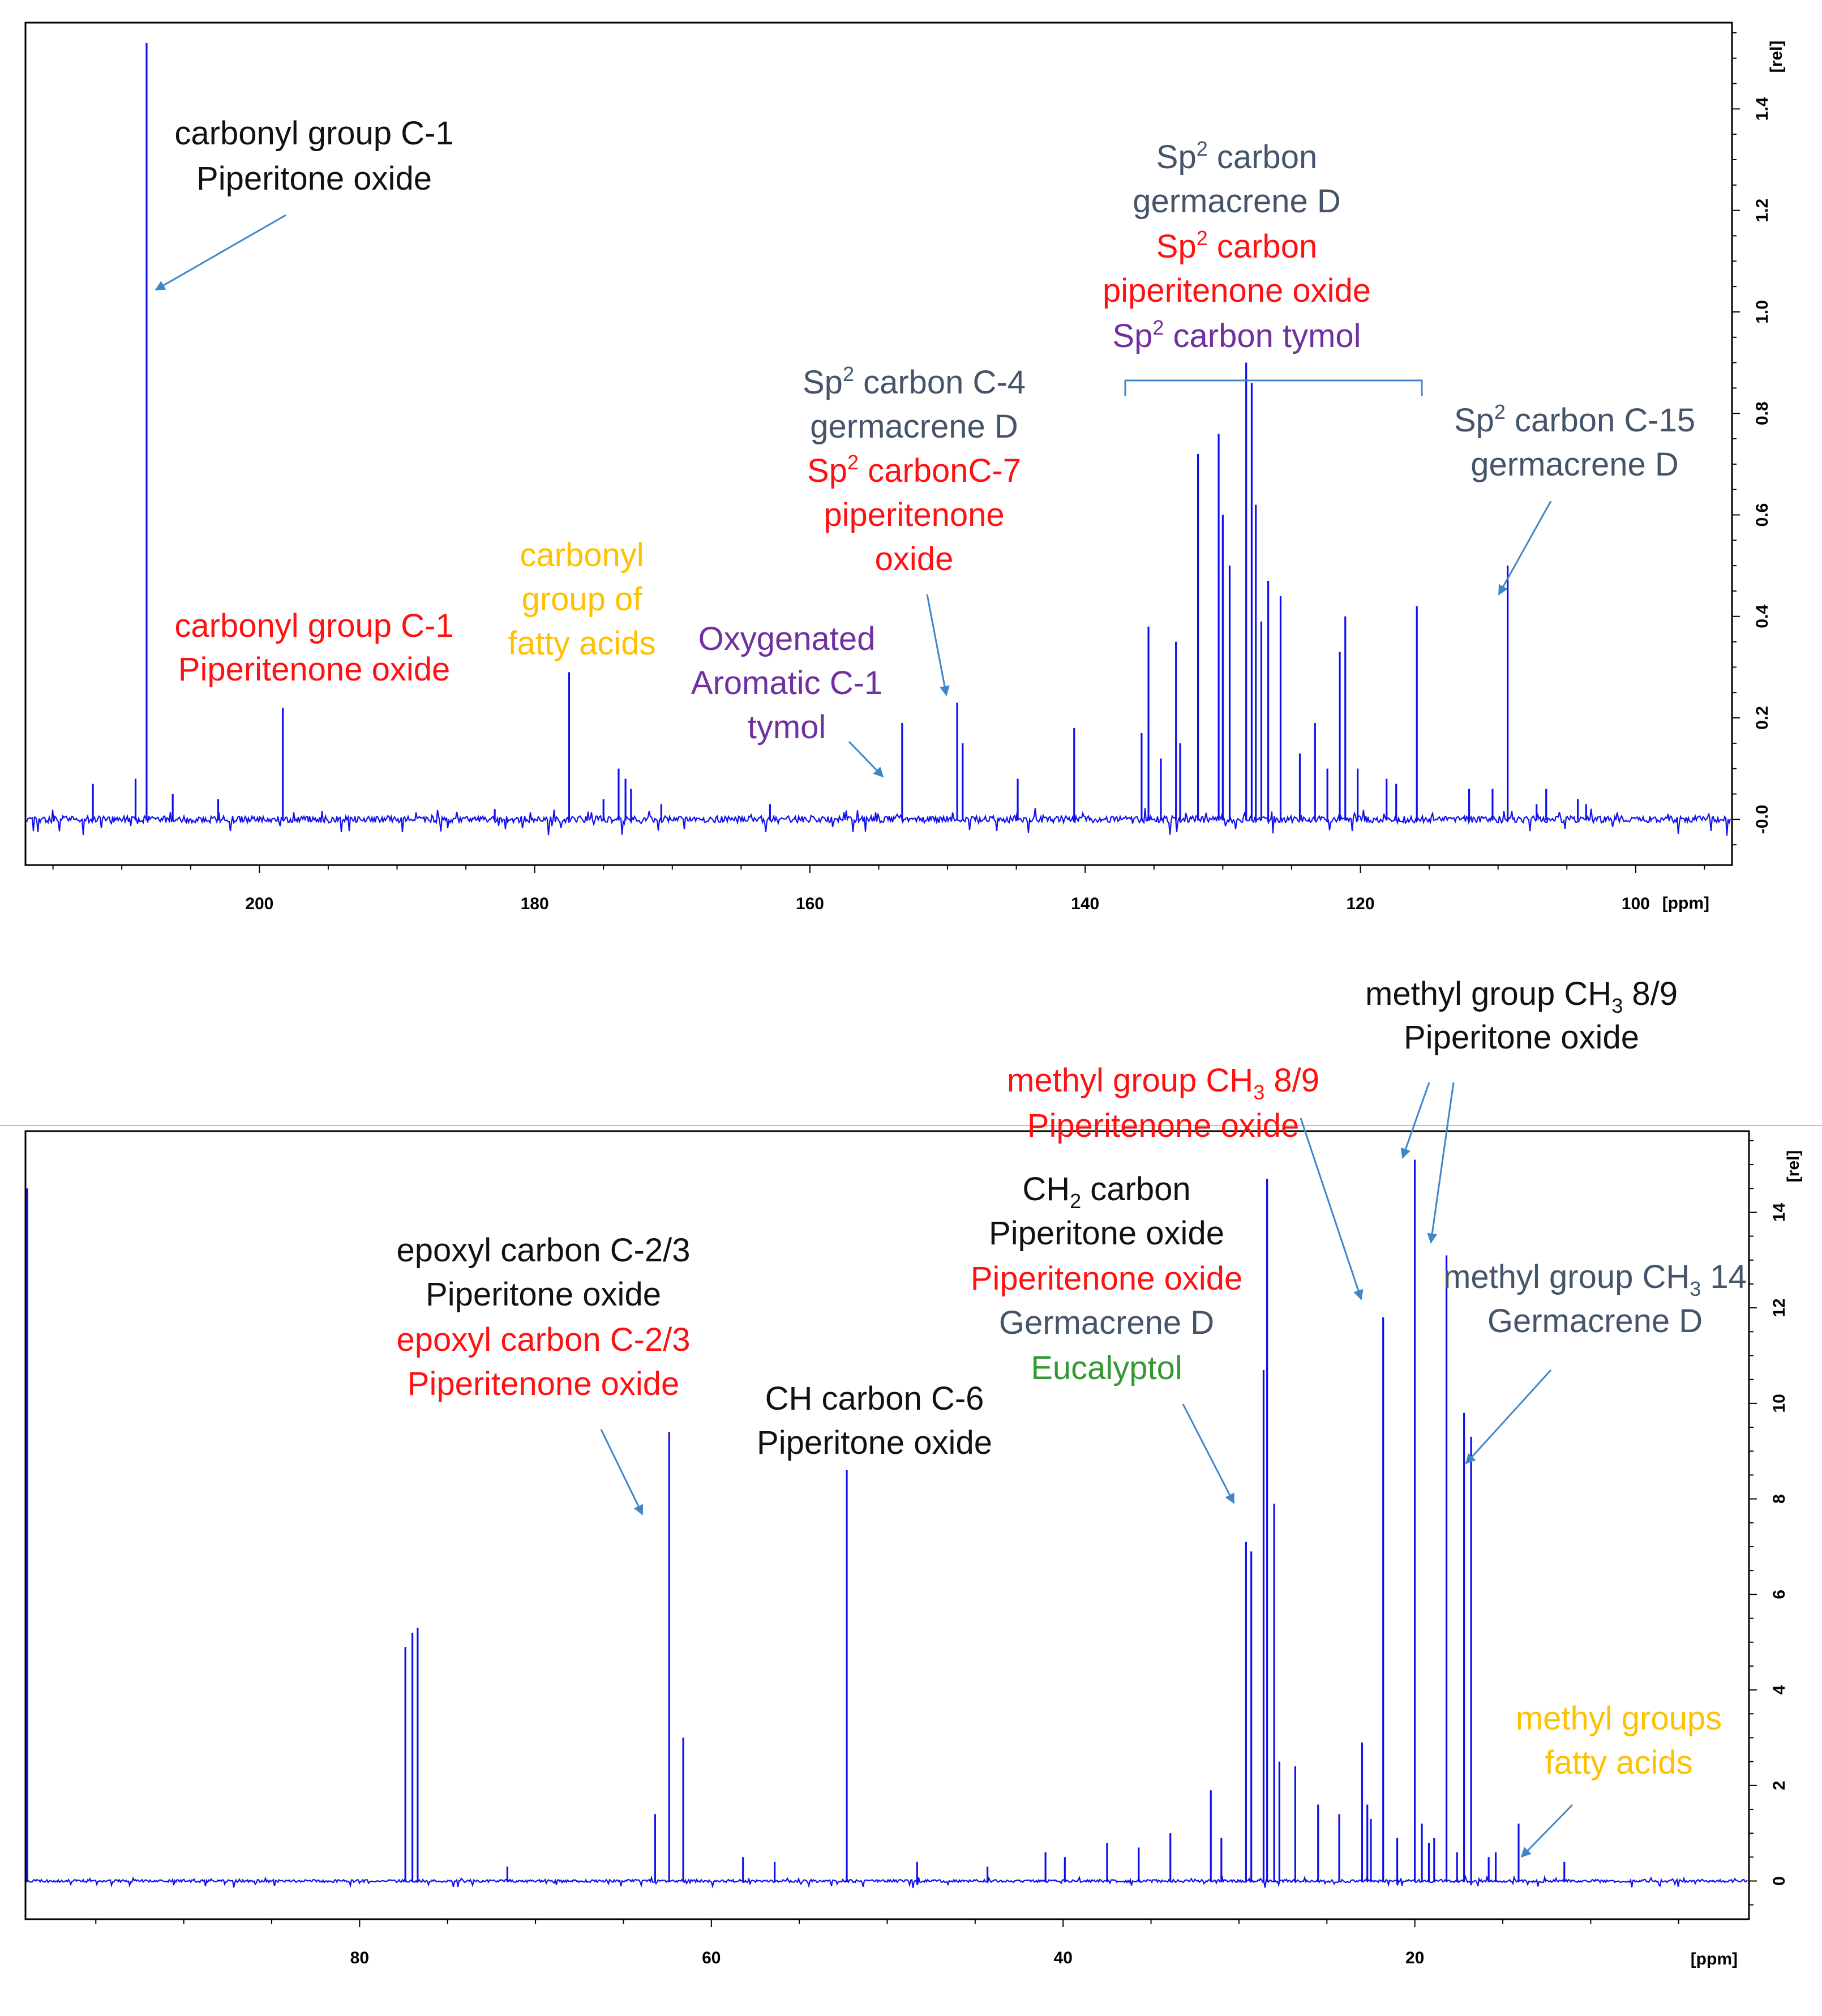  Describe the element at coordinates (359, 1958) in the screenshot. I see `bottom-x-tick-label: 80` at that location.